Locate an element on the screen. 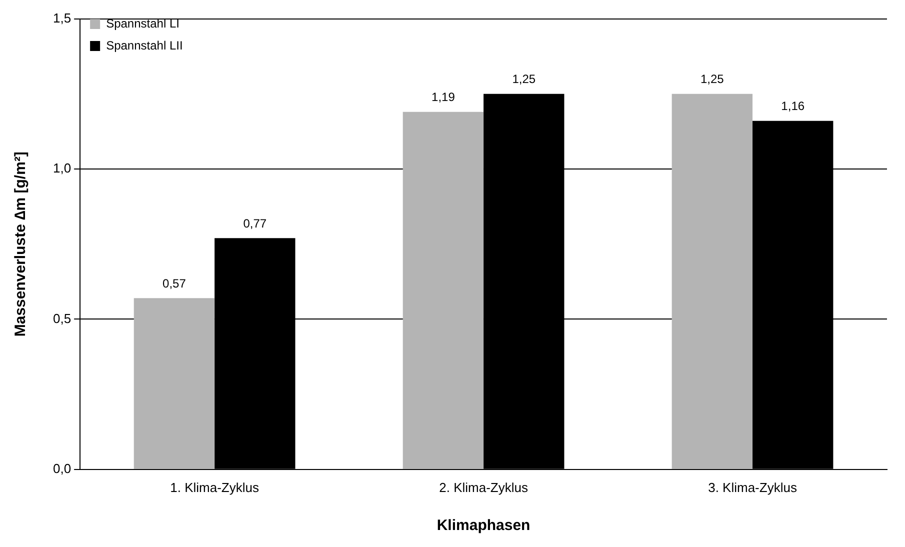 The width and height of the screenshot is (905, 547). x-axis-title: Klimaphasen is located at coordinates (483, 525).